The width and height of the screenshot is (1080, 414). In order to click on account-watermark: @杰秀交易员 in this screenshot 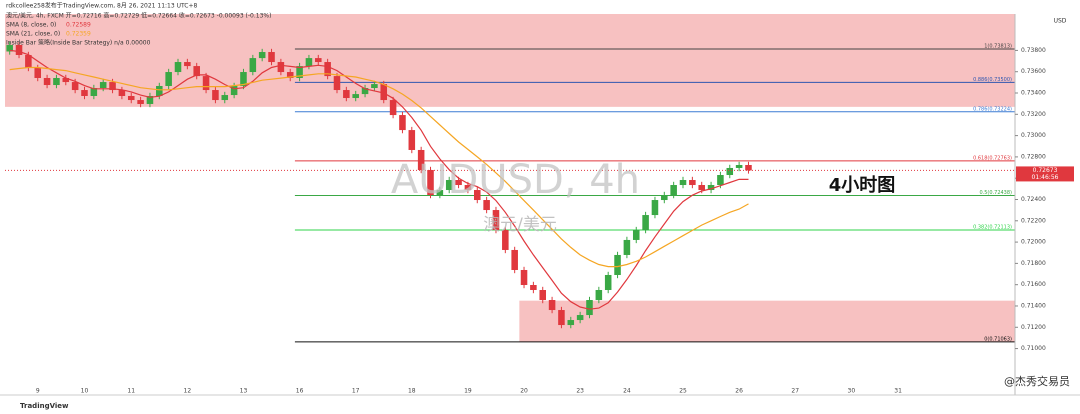, I will do `click(1037, 381)`.